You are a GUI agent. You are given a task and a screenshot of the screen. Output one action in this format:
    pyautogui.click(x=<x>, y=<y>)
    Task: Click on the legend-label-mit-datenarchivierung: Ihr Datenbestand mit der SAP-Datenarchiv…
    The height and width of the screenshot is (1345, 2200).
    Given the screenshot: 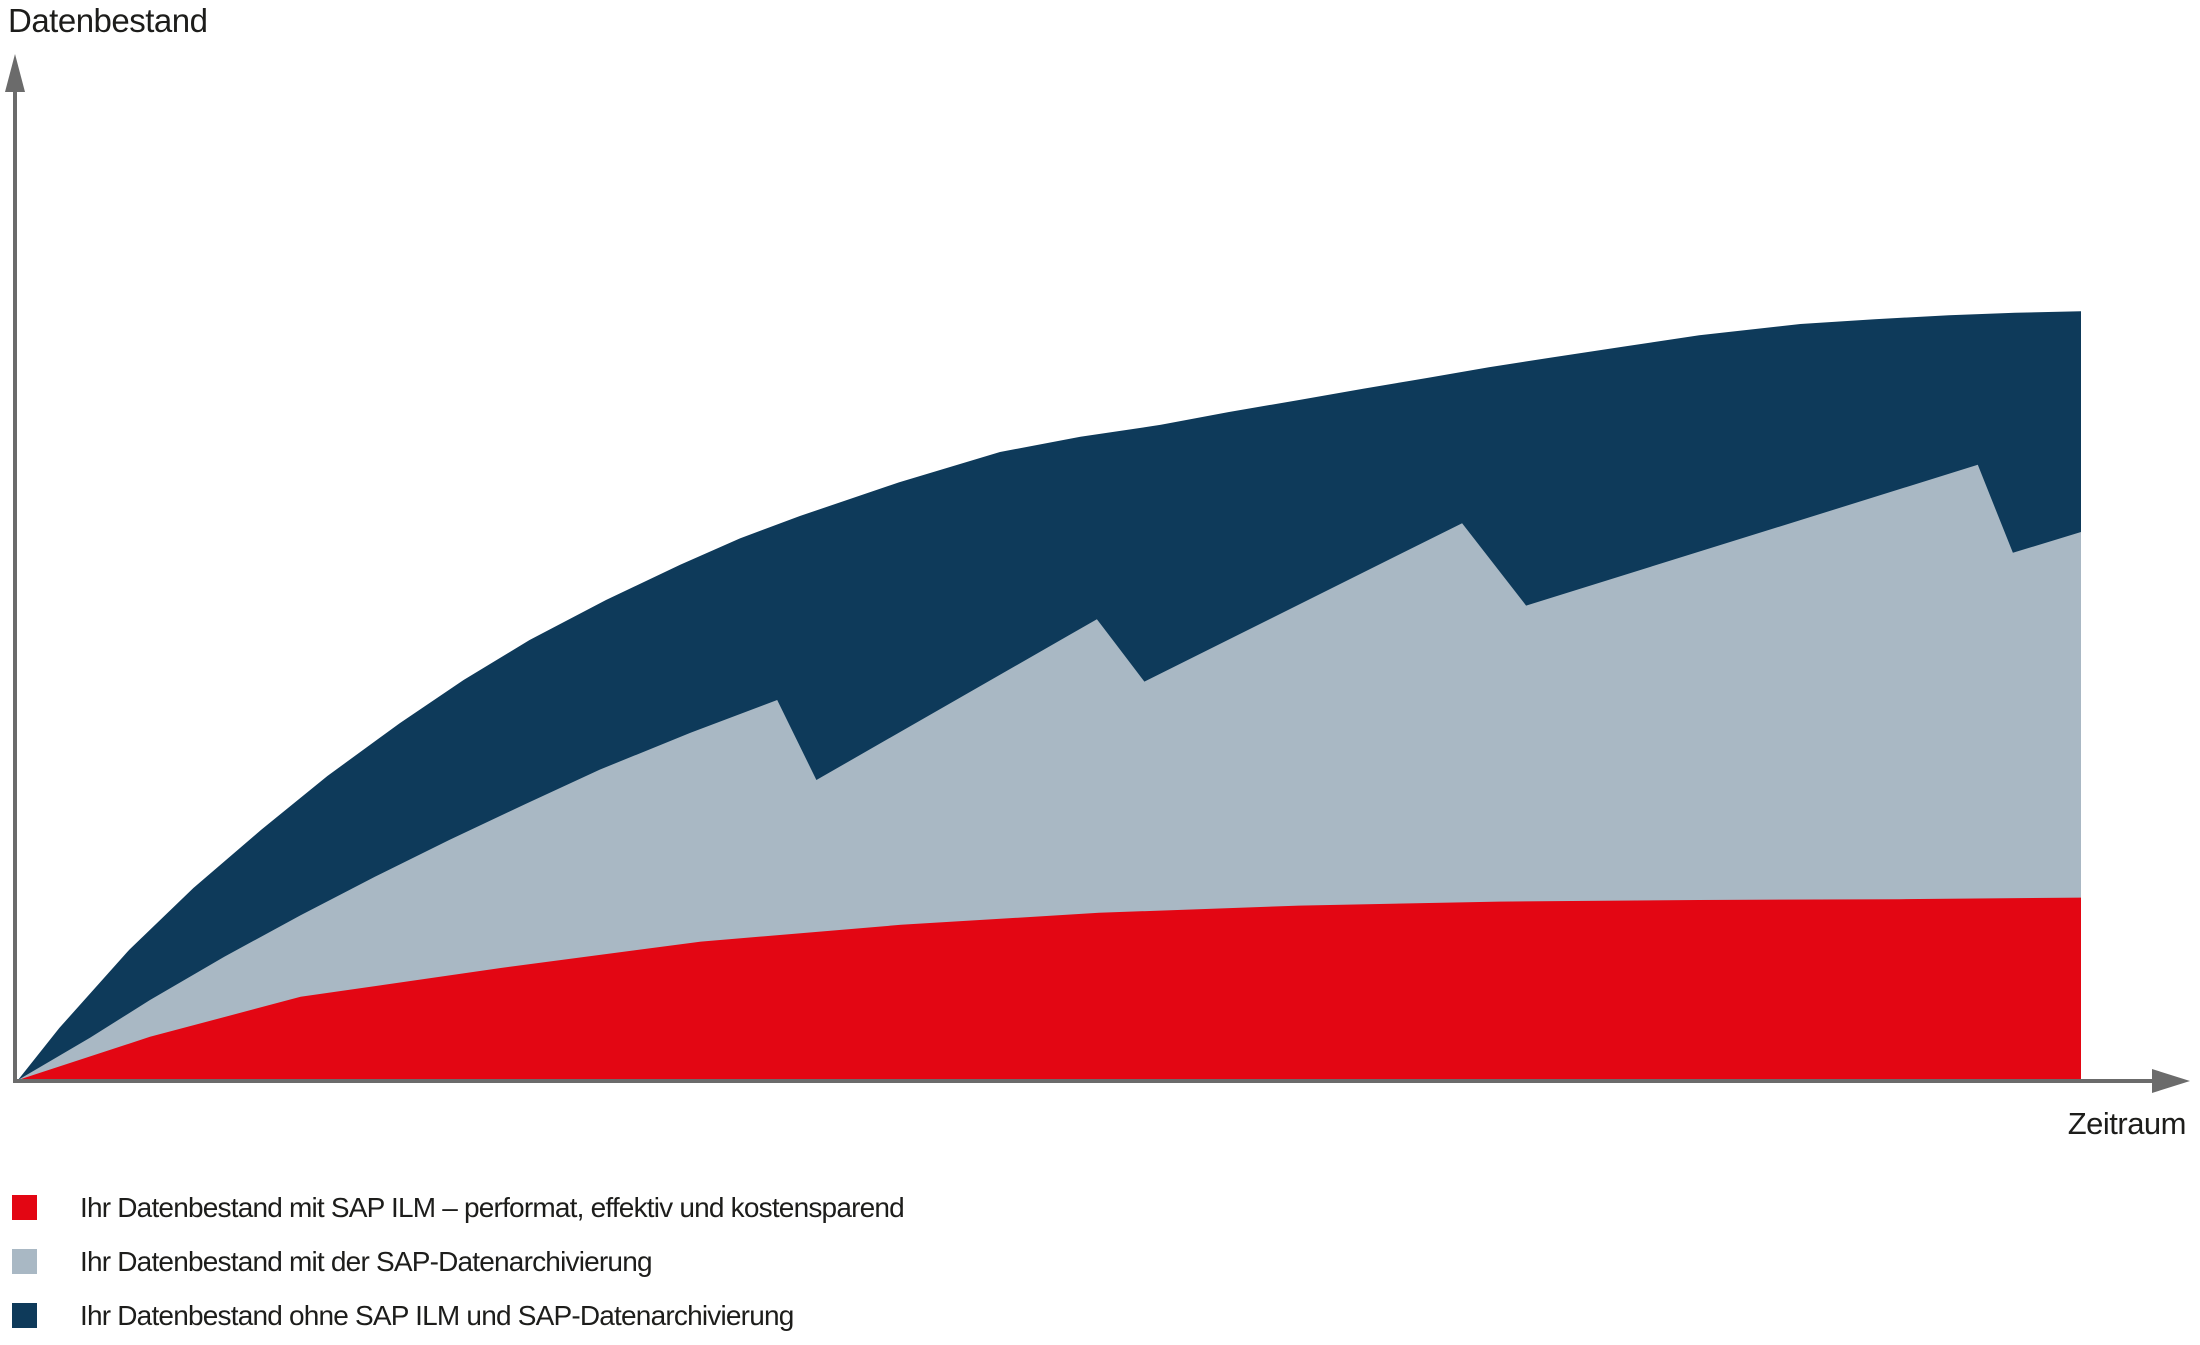 What is the action you would take?
    pyautogui.click(x=366, y=1261)
    